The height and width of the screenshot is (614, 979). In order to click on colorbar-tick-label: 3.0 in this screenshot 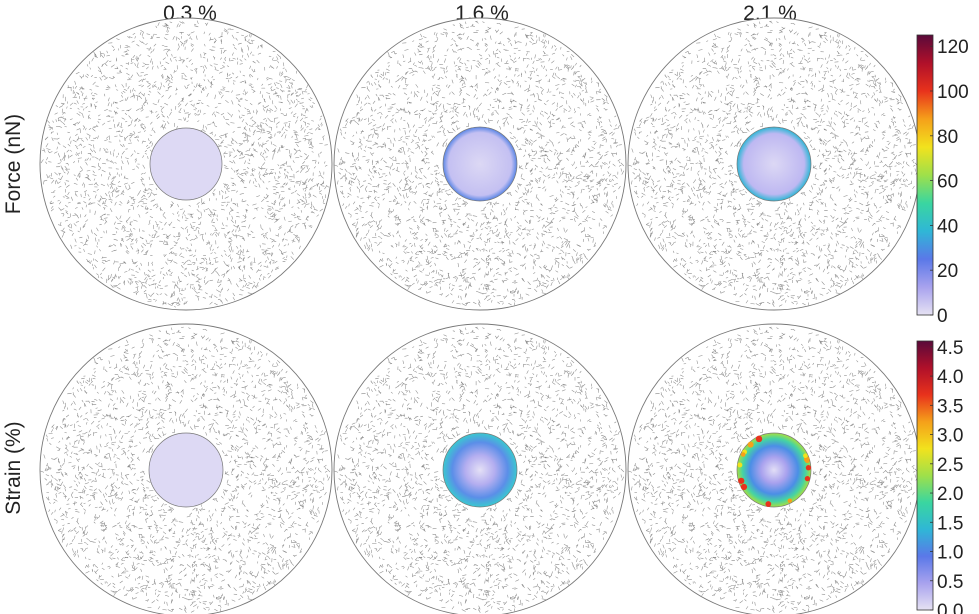, I will do `click(950, 436)`.